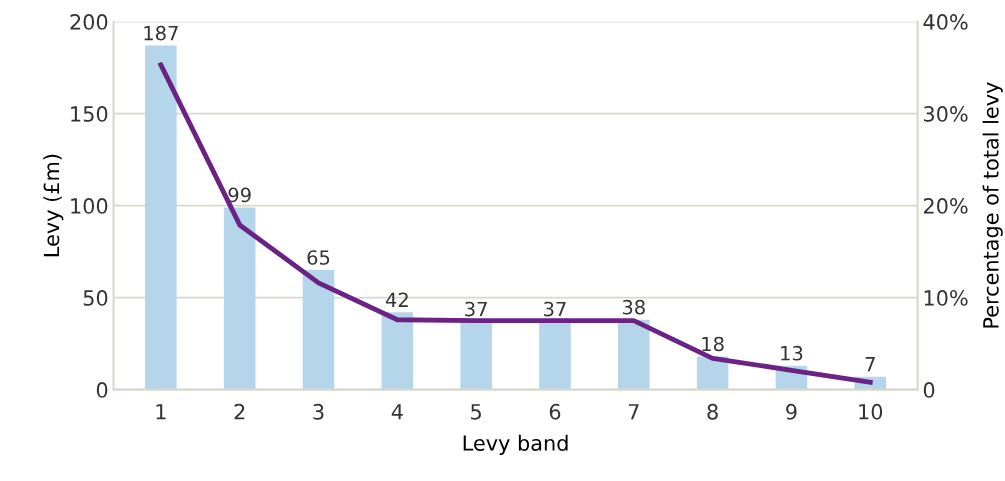 The height and width of the screenshot is (481, 1005). Describe the element at coordinates (633, 412) in the screenshot. I see `x-tick-label: 7` at that location.